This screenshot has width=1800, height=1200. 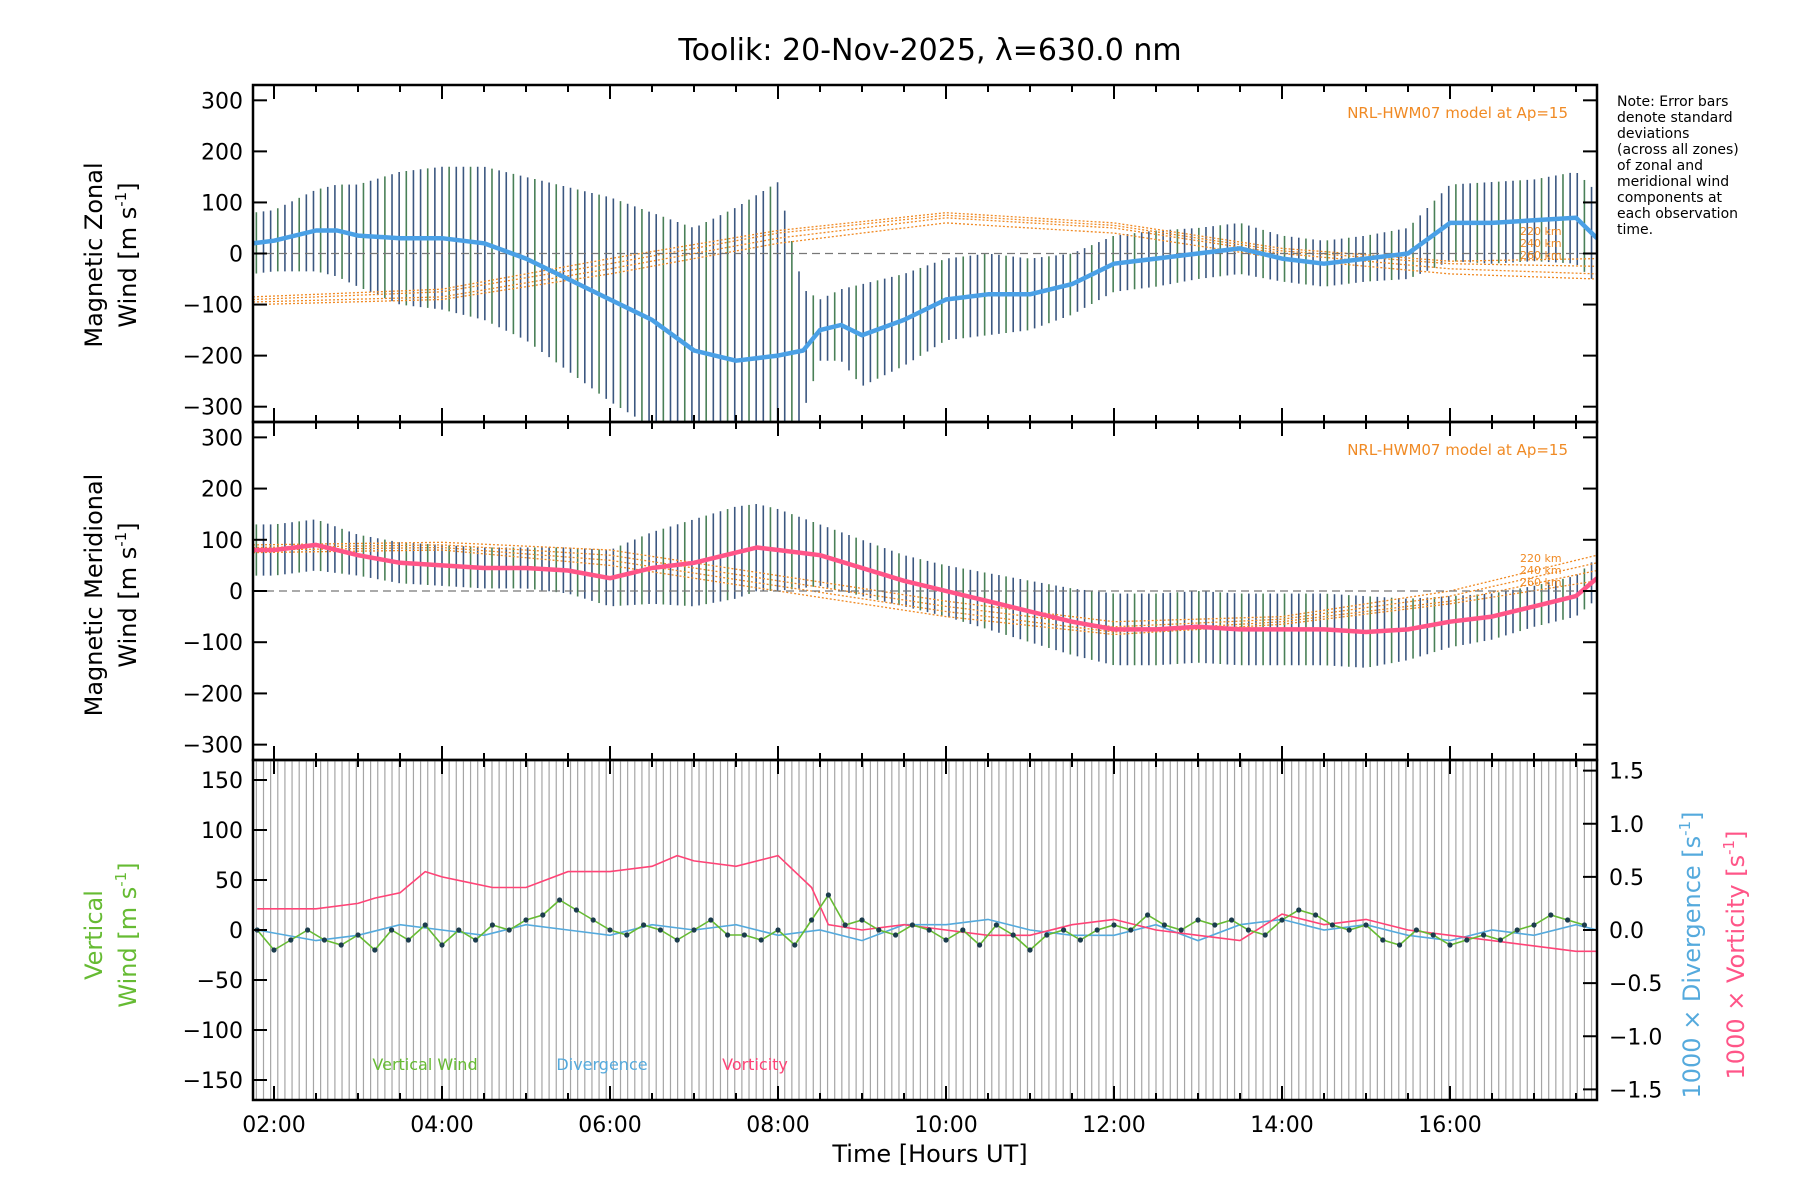 I want to click on x-axis-label: Time [Hours UT], so click(x=929, y=1154).